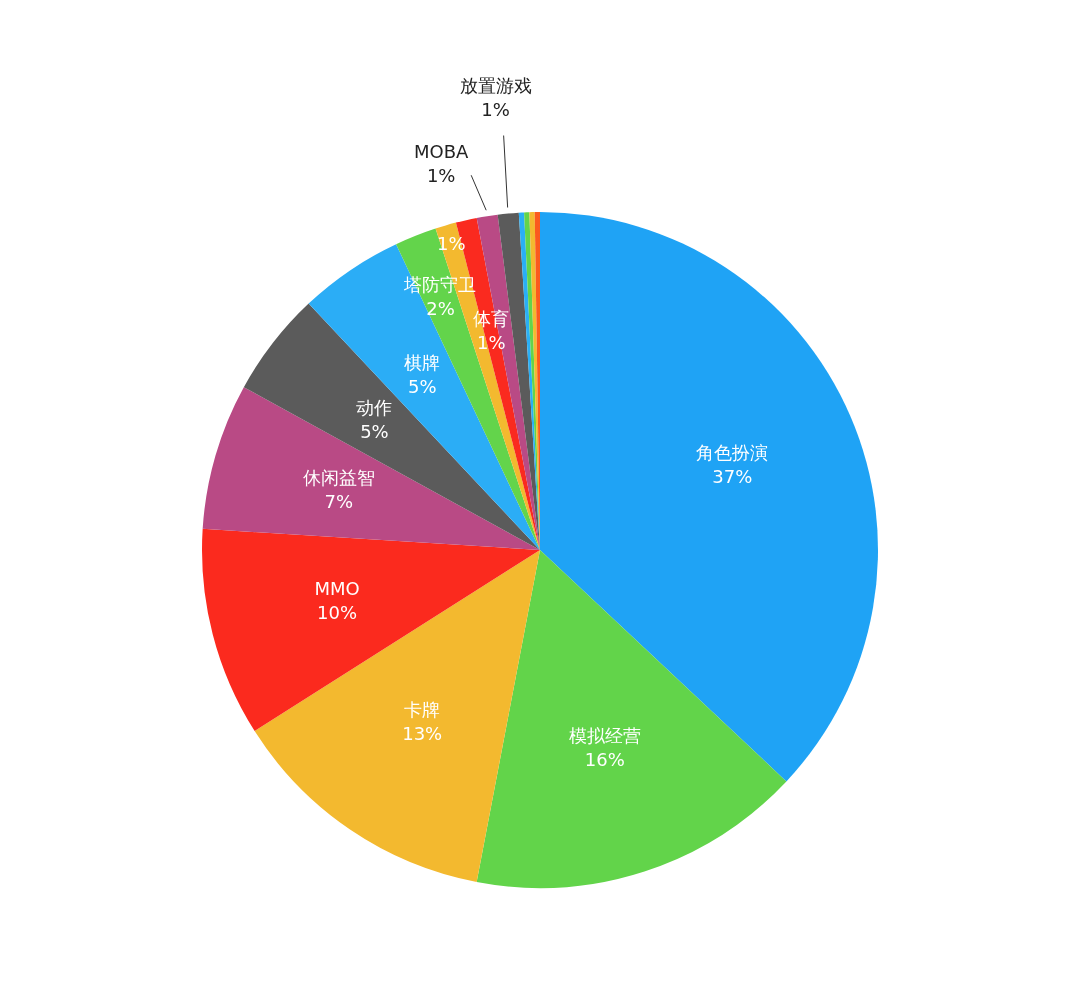  What do you see at coordinates (422, 709) in the screenshot?
I see `slice-label: 卡牌` at bounding box center [422, 709].